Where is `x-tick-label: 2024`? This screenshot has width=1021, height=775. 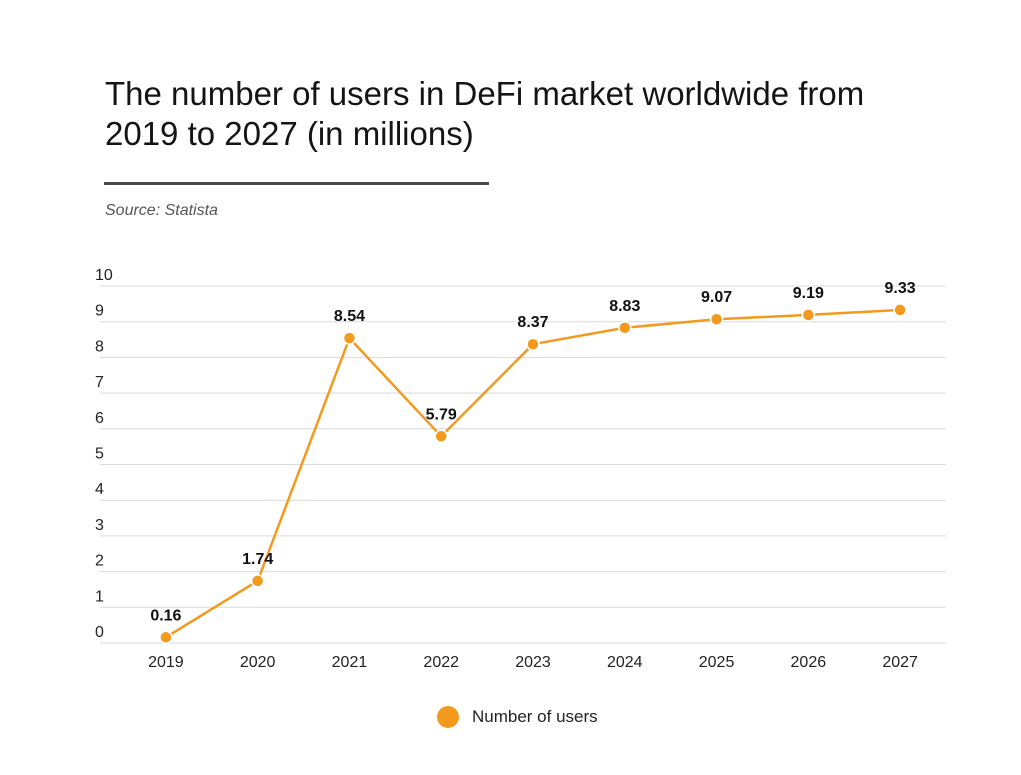 x-tick-label: 2024 is located at coordinates (625, 662).